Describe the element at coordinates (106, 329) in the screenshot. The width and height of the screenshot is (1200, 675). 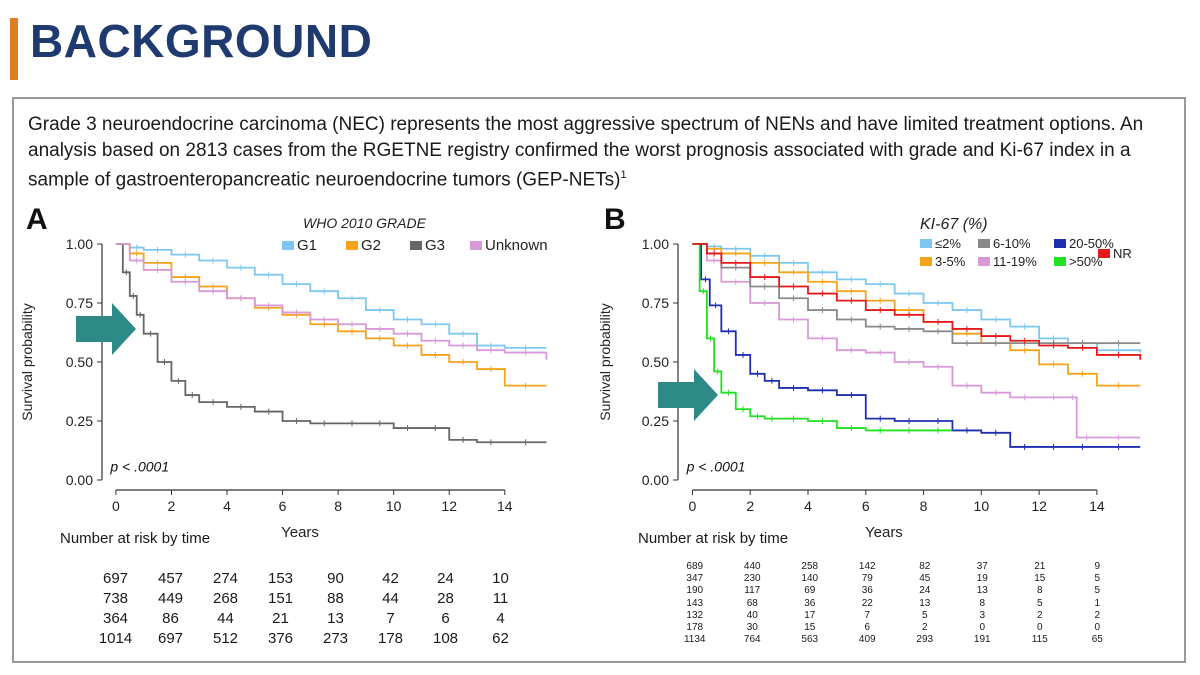
I see `highlight-arrow-icon` at that location.